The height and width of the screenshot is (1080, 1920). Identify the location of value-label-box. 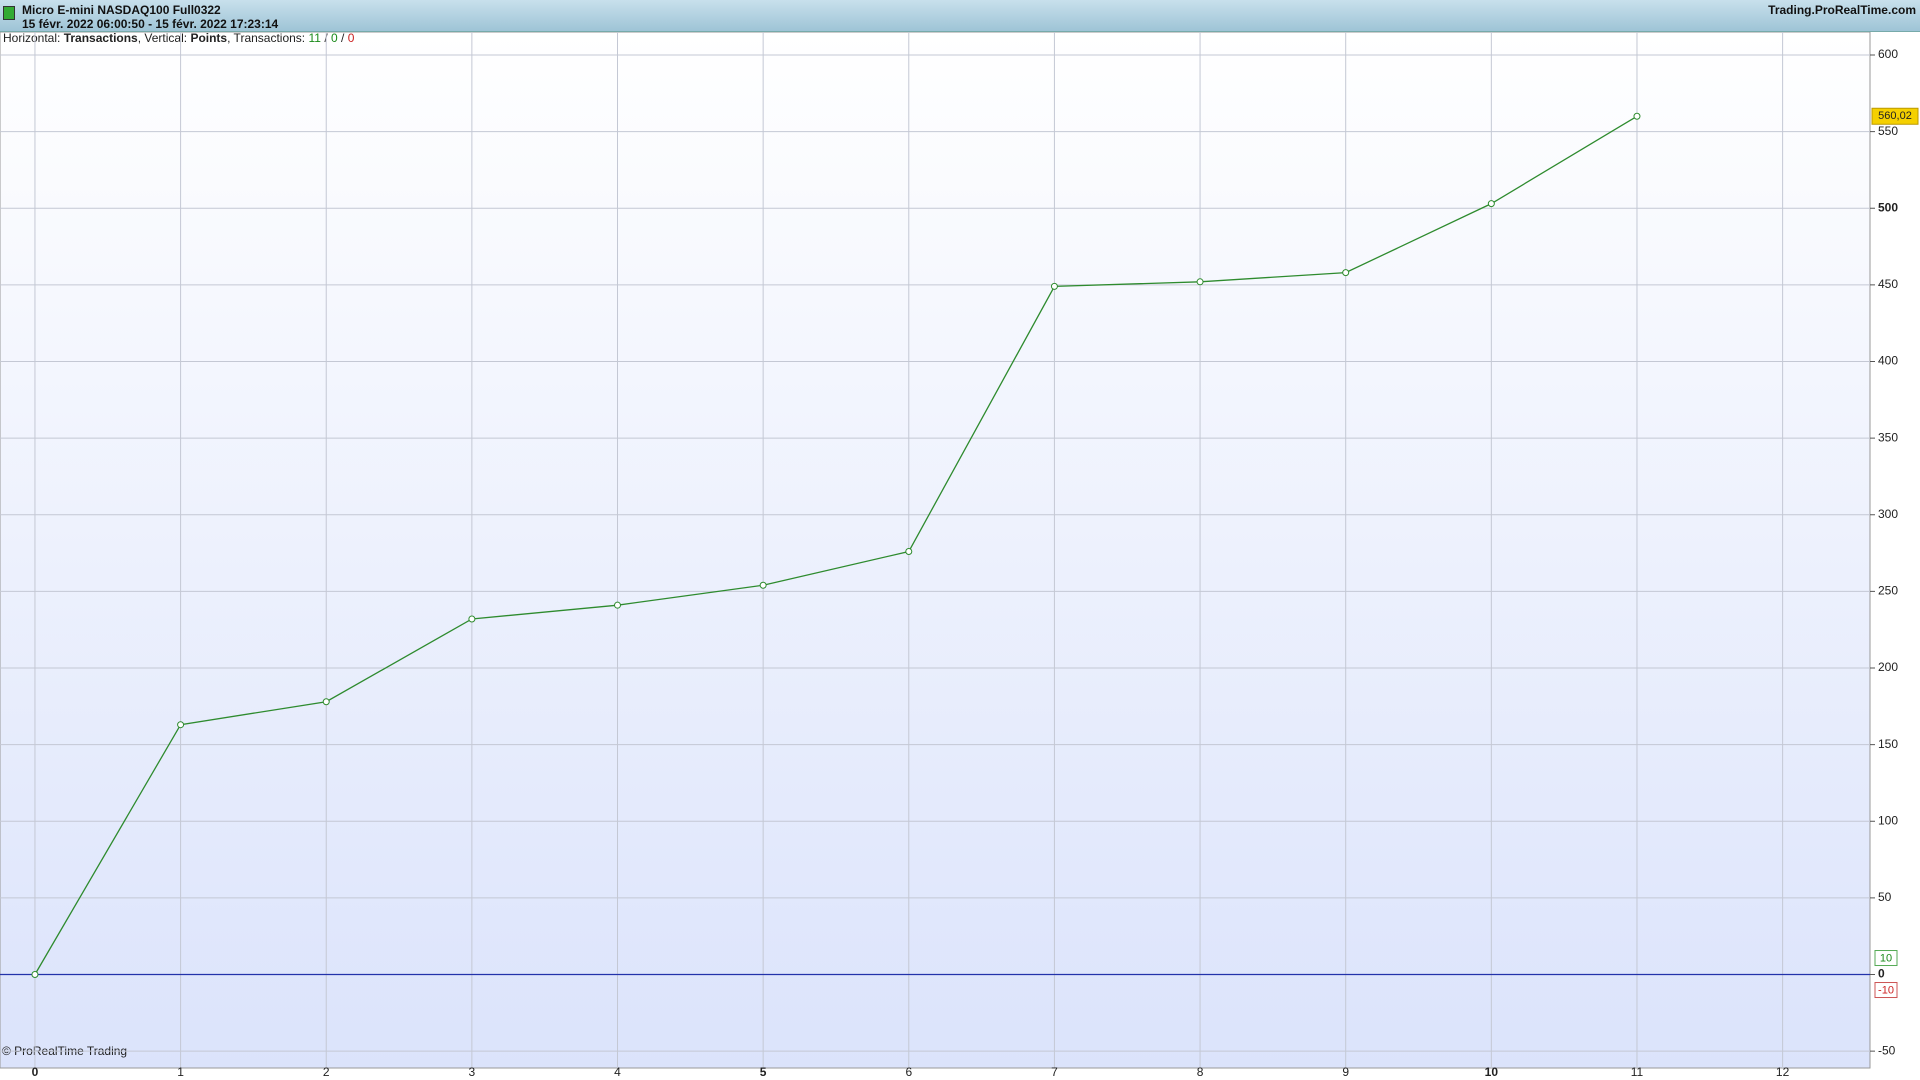
(1895, 116).